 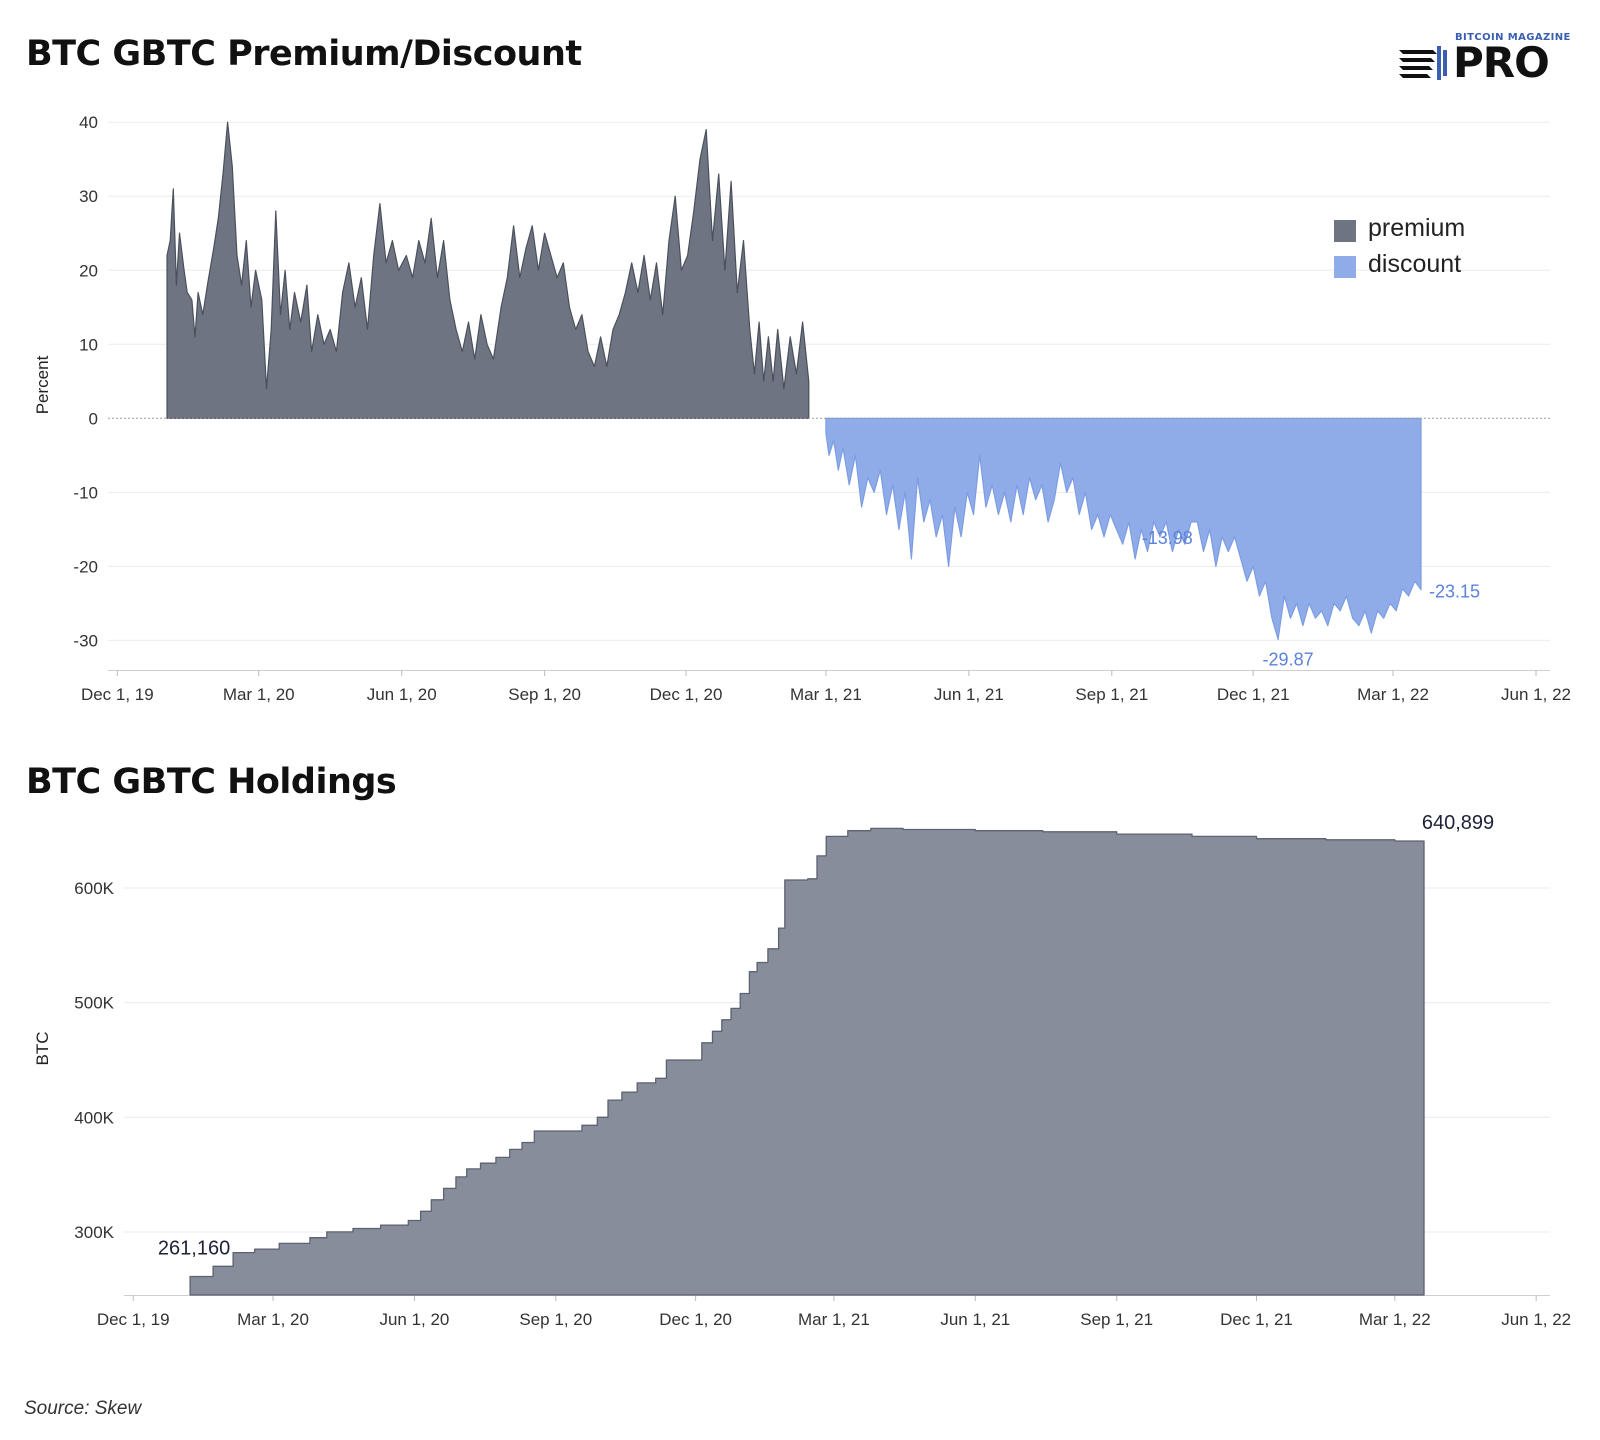 I want to click on logo-text-main: PRO, so click(x=1501, y=62).